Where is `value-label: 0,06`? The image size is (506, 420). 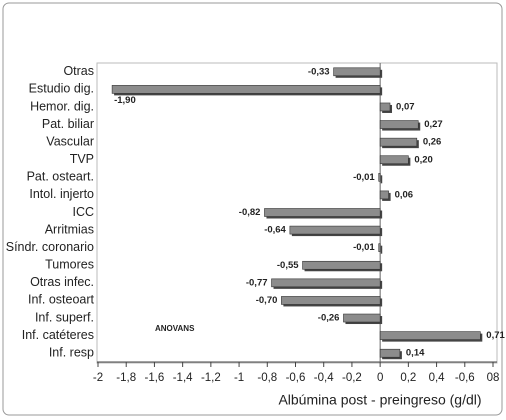 value-label: 0,06 is located at coordinates (404, 194).